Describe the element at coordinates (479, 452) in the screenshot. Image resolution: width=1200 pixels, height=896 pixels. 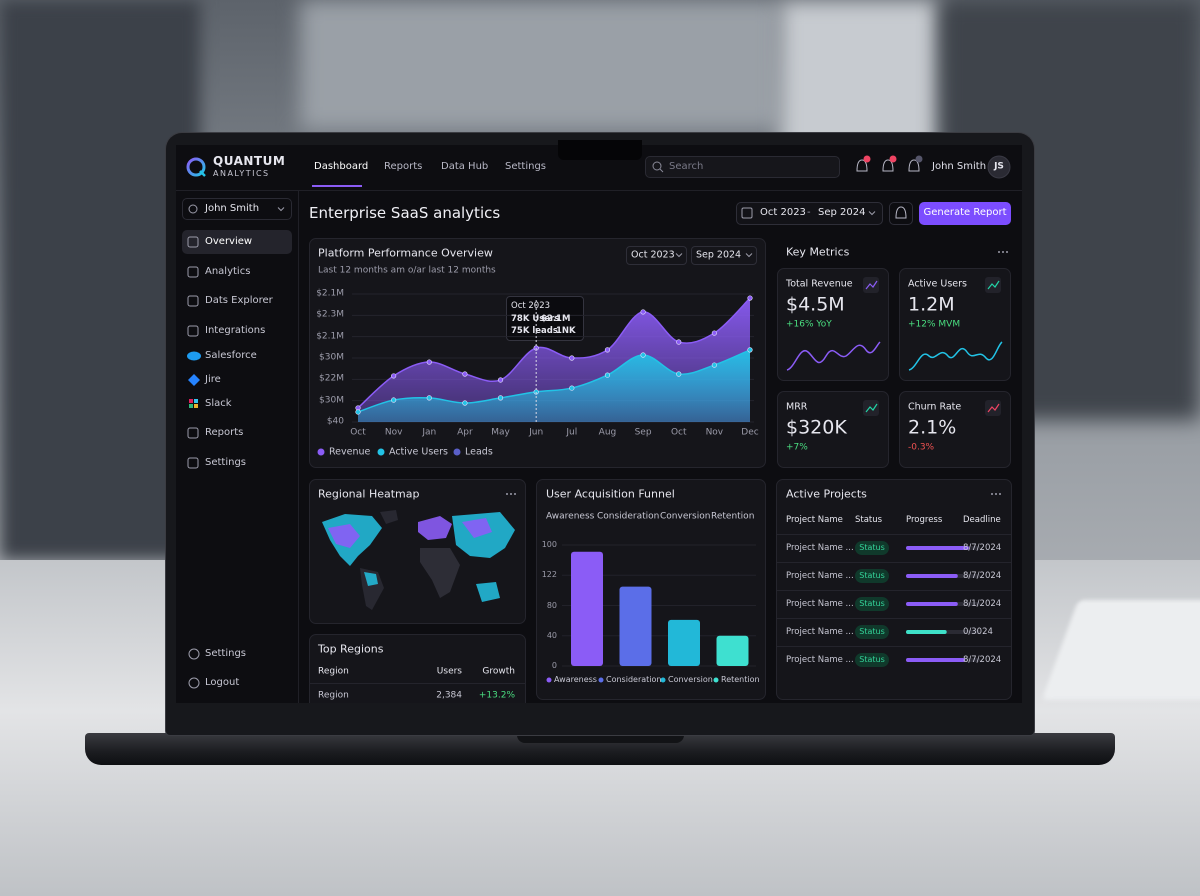
I see `legend-label: Leads` at that location.